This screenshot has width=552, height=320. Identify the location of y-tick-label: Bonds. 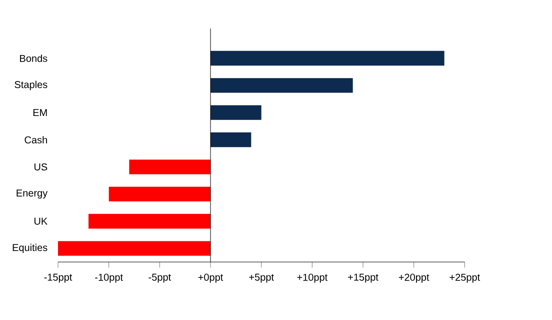
(34, 58).